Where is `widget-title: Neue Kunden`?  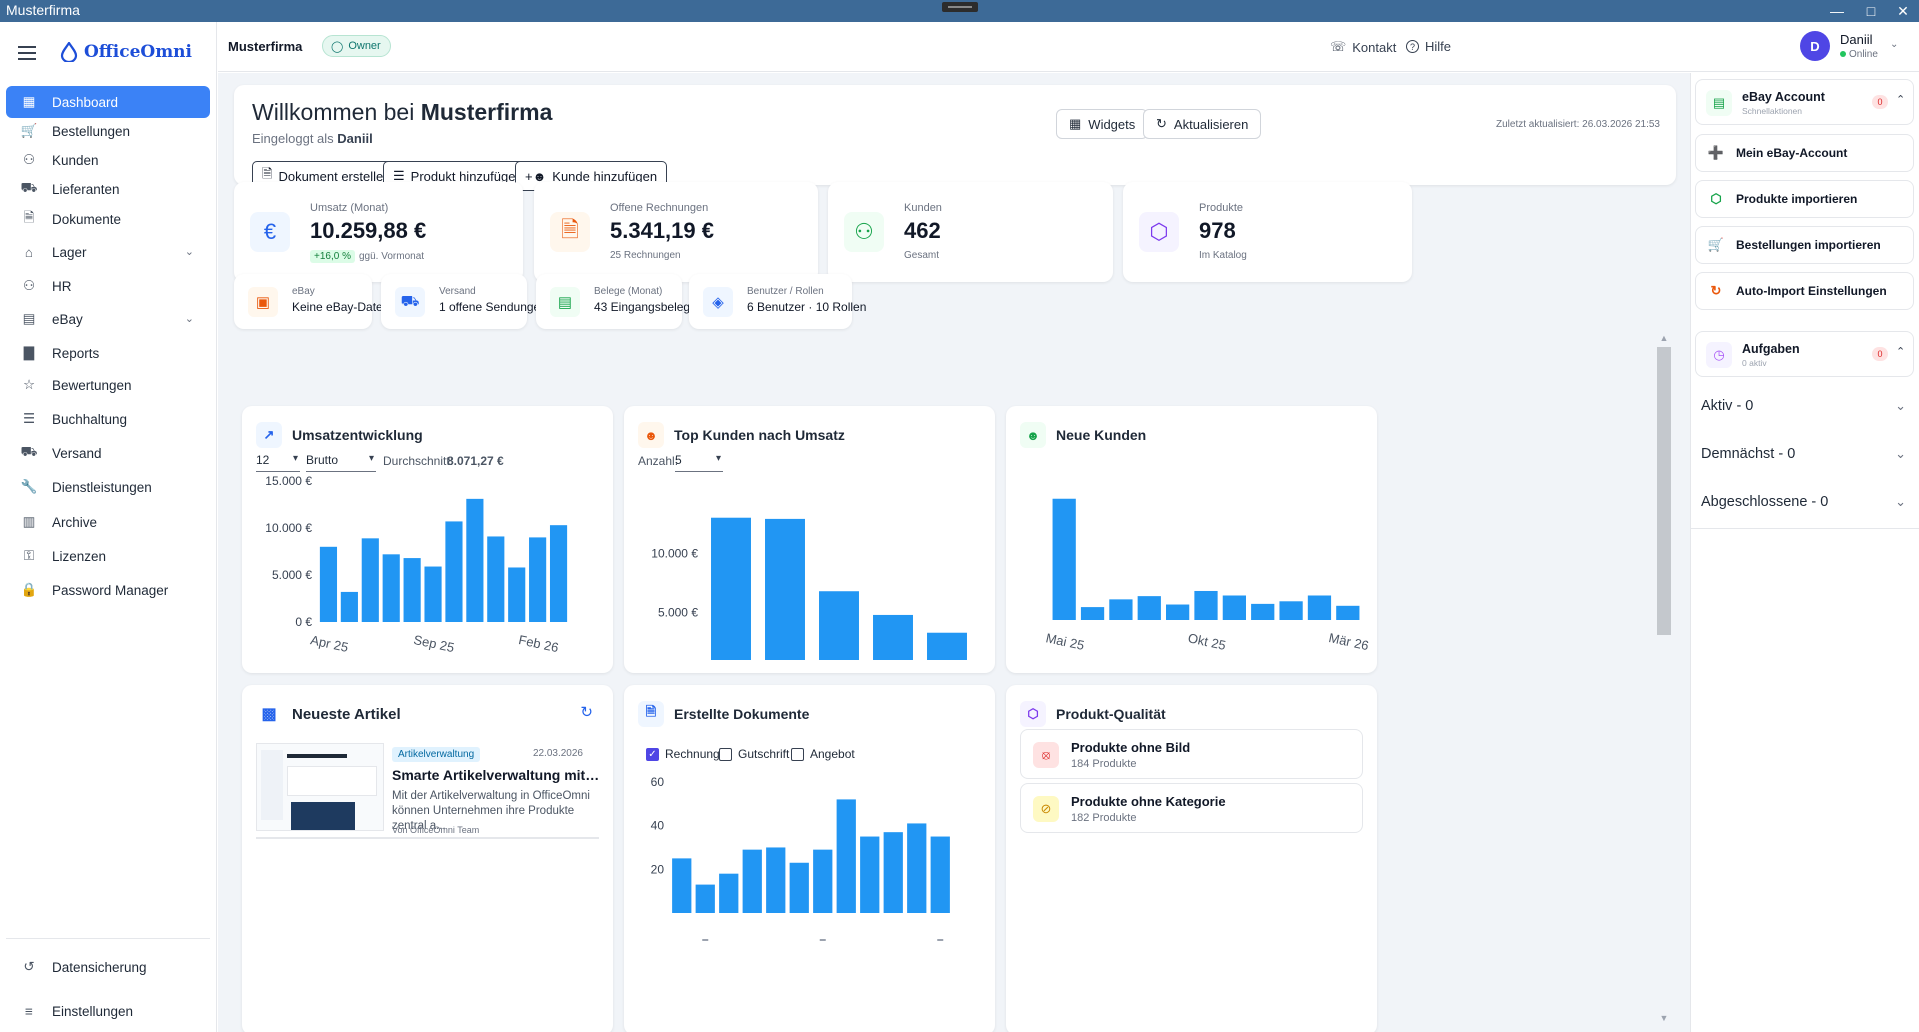 widget-title: Neue Kunden is located at coordinates (1101, 435).